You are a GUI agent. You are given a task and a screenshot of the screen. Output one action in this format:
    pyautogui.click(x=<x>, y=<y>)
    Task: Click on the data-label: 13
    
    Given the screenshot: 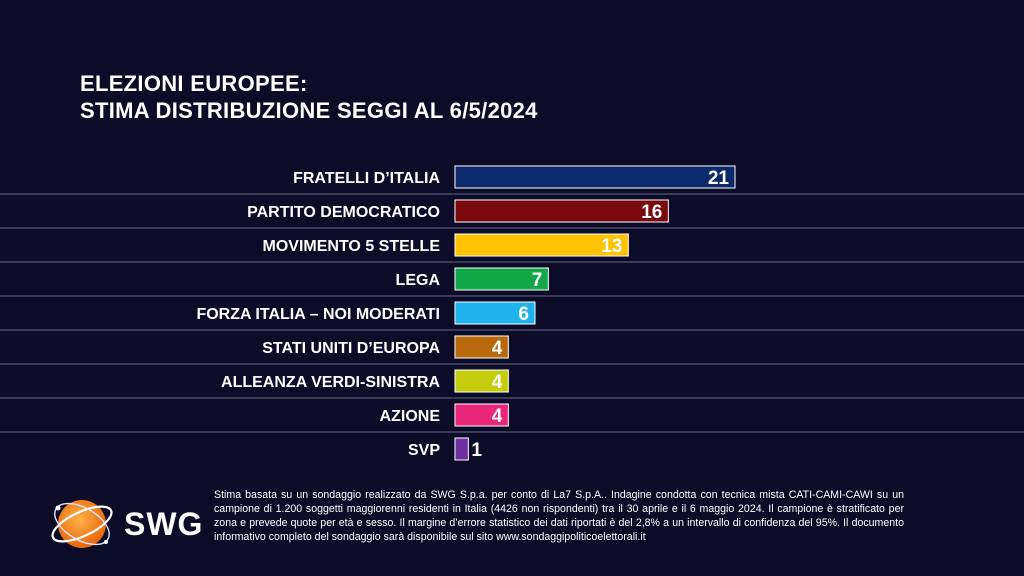 What is the action you would take?
    pyautogui.click(x=611, y=246)
    